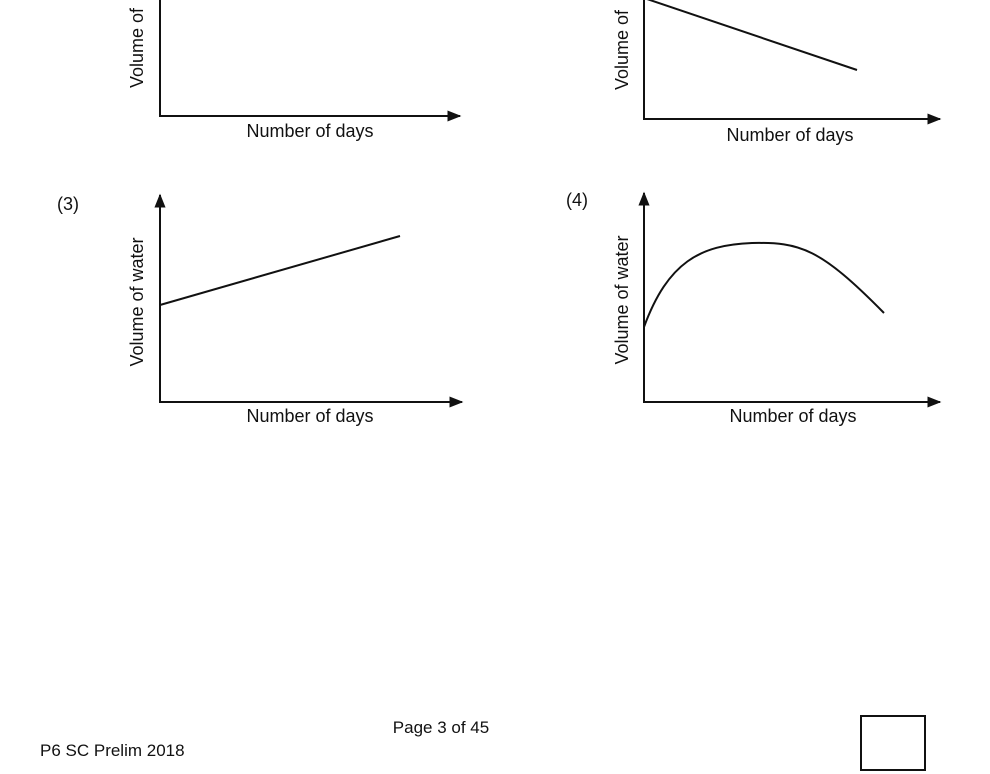 The image size is (990, 774). What do you see at coordinates (441, 727) in the screenshot?
I see `page-number: Page 3 of 45` at bounding box center [441, 727].